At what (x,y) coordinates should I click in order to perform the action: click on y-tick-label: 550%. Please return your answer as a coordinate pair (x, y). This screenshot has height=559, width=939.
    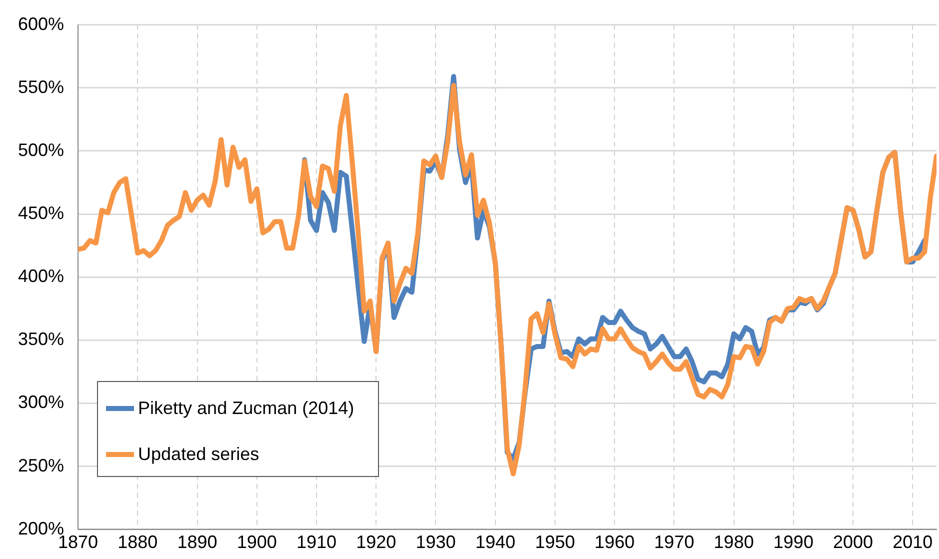
    Looking at the image, I should click on (41, 86).